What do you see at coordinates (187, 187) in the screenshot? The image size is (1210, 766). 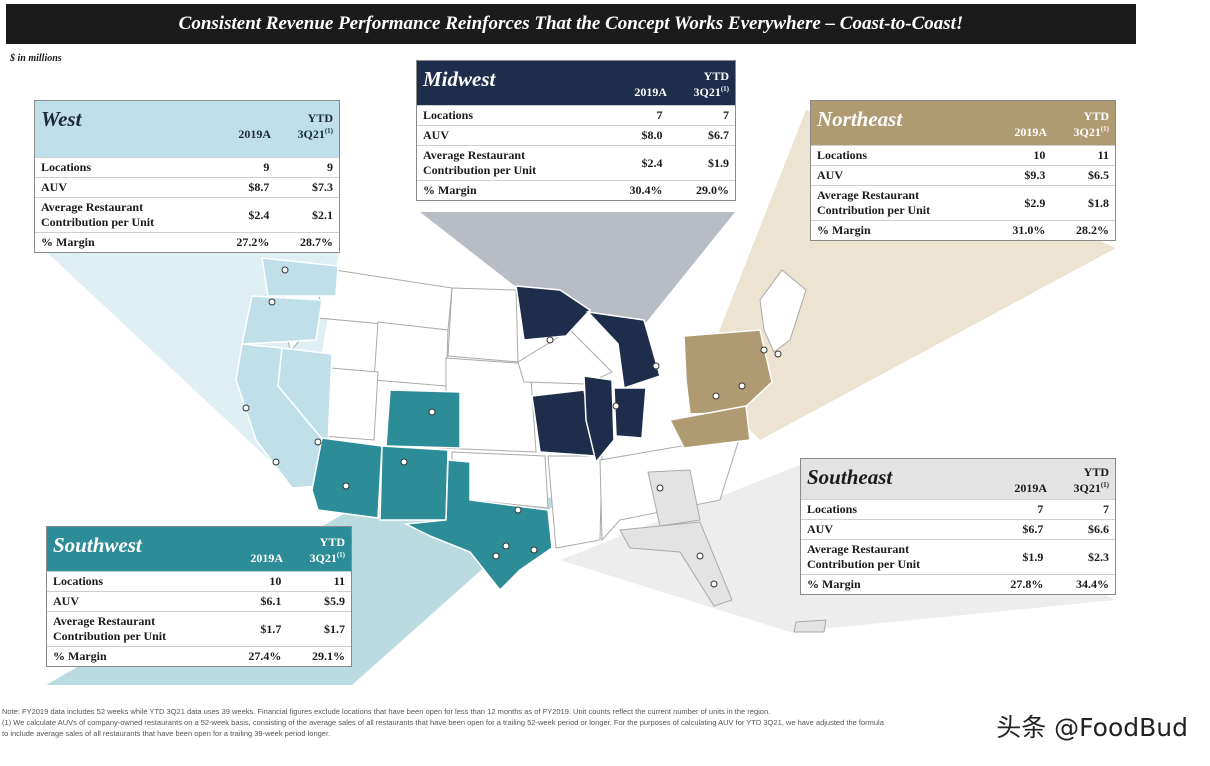 I see `table-row: AUV $8.7 $7.3` at bounding box center [187, 187].